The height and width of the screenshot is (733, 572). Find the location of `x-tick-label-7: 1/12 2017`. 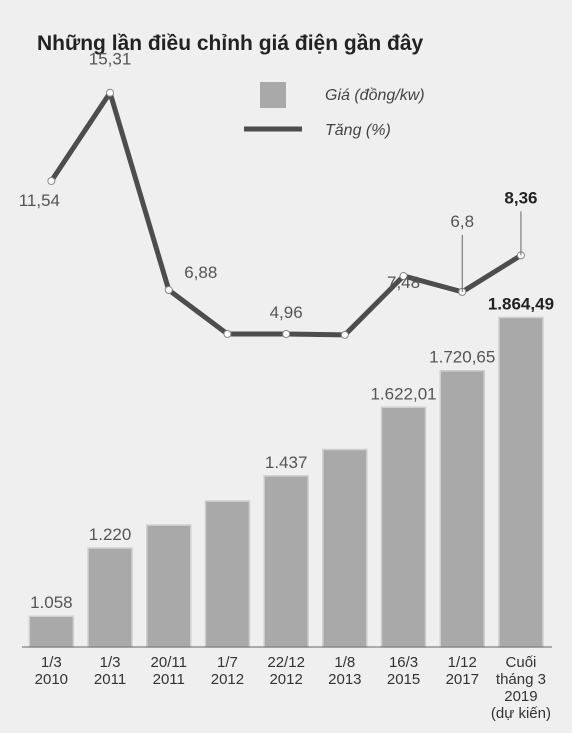

x-tick-label-7: 1/12 2017 is located at coordinates (462, 671).